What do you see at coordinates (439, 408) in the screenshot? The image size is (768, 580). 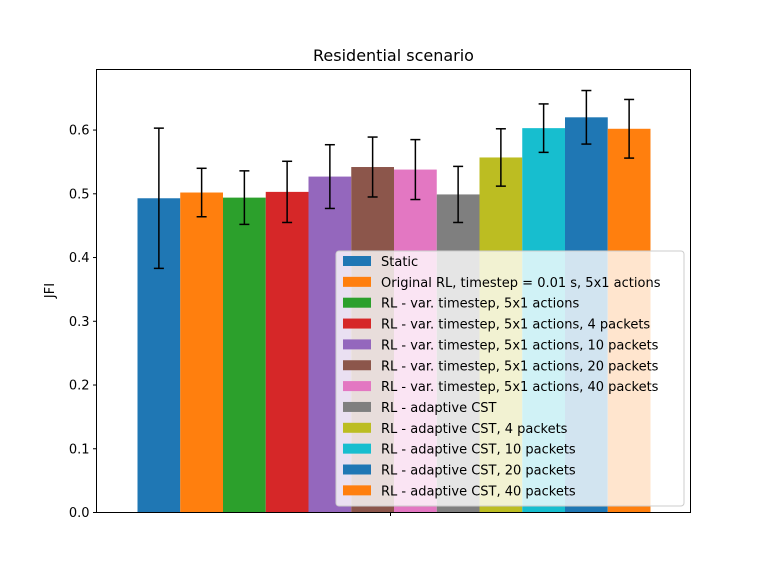 I see `legend-label: RL - adaptive CST` at bounding box center [439, 408].